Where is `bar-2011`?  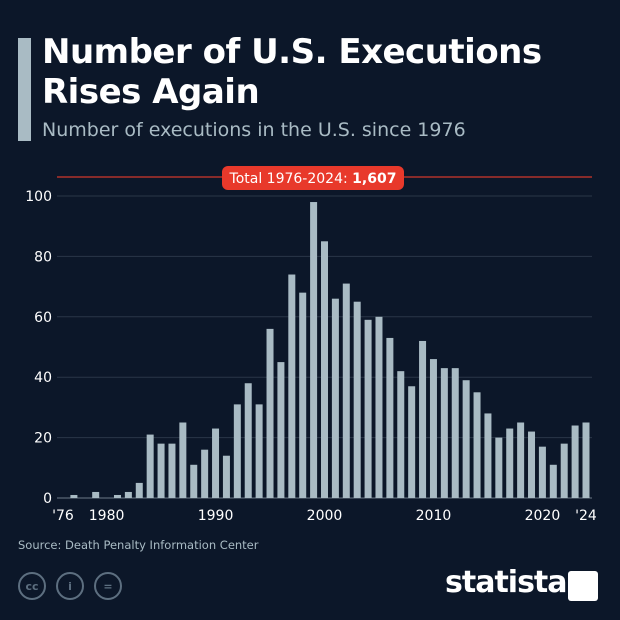 bar-2011 is located at coordinates (444, 433).